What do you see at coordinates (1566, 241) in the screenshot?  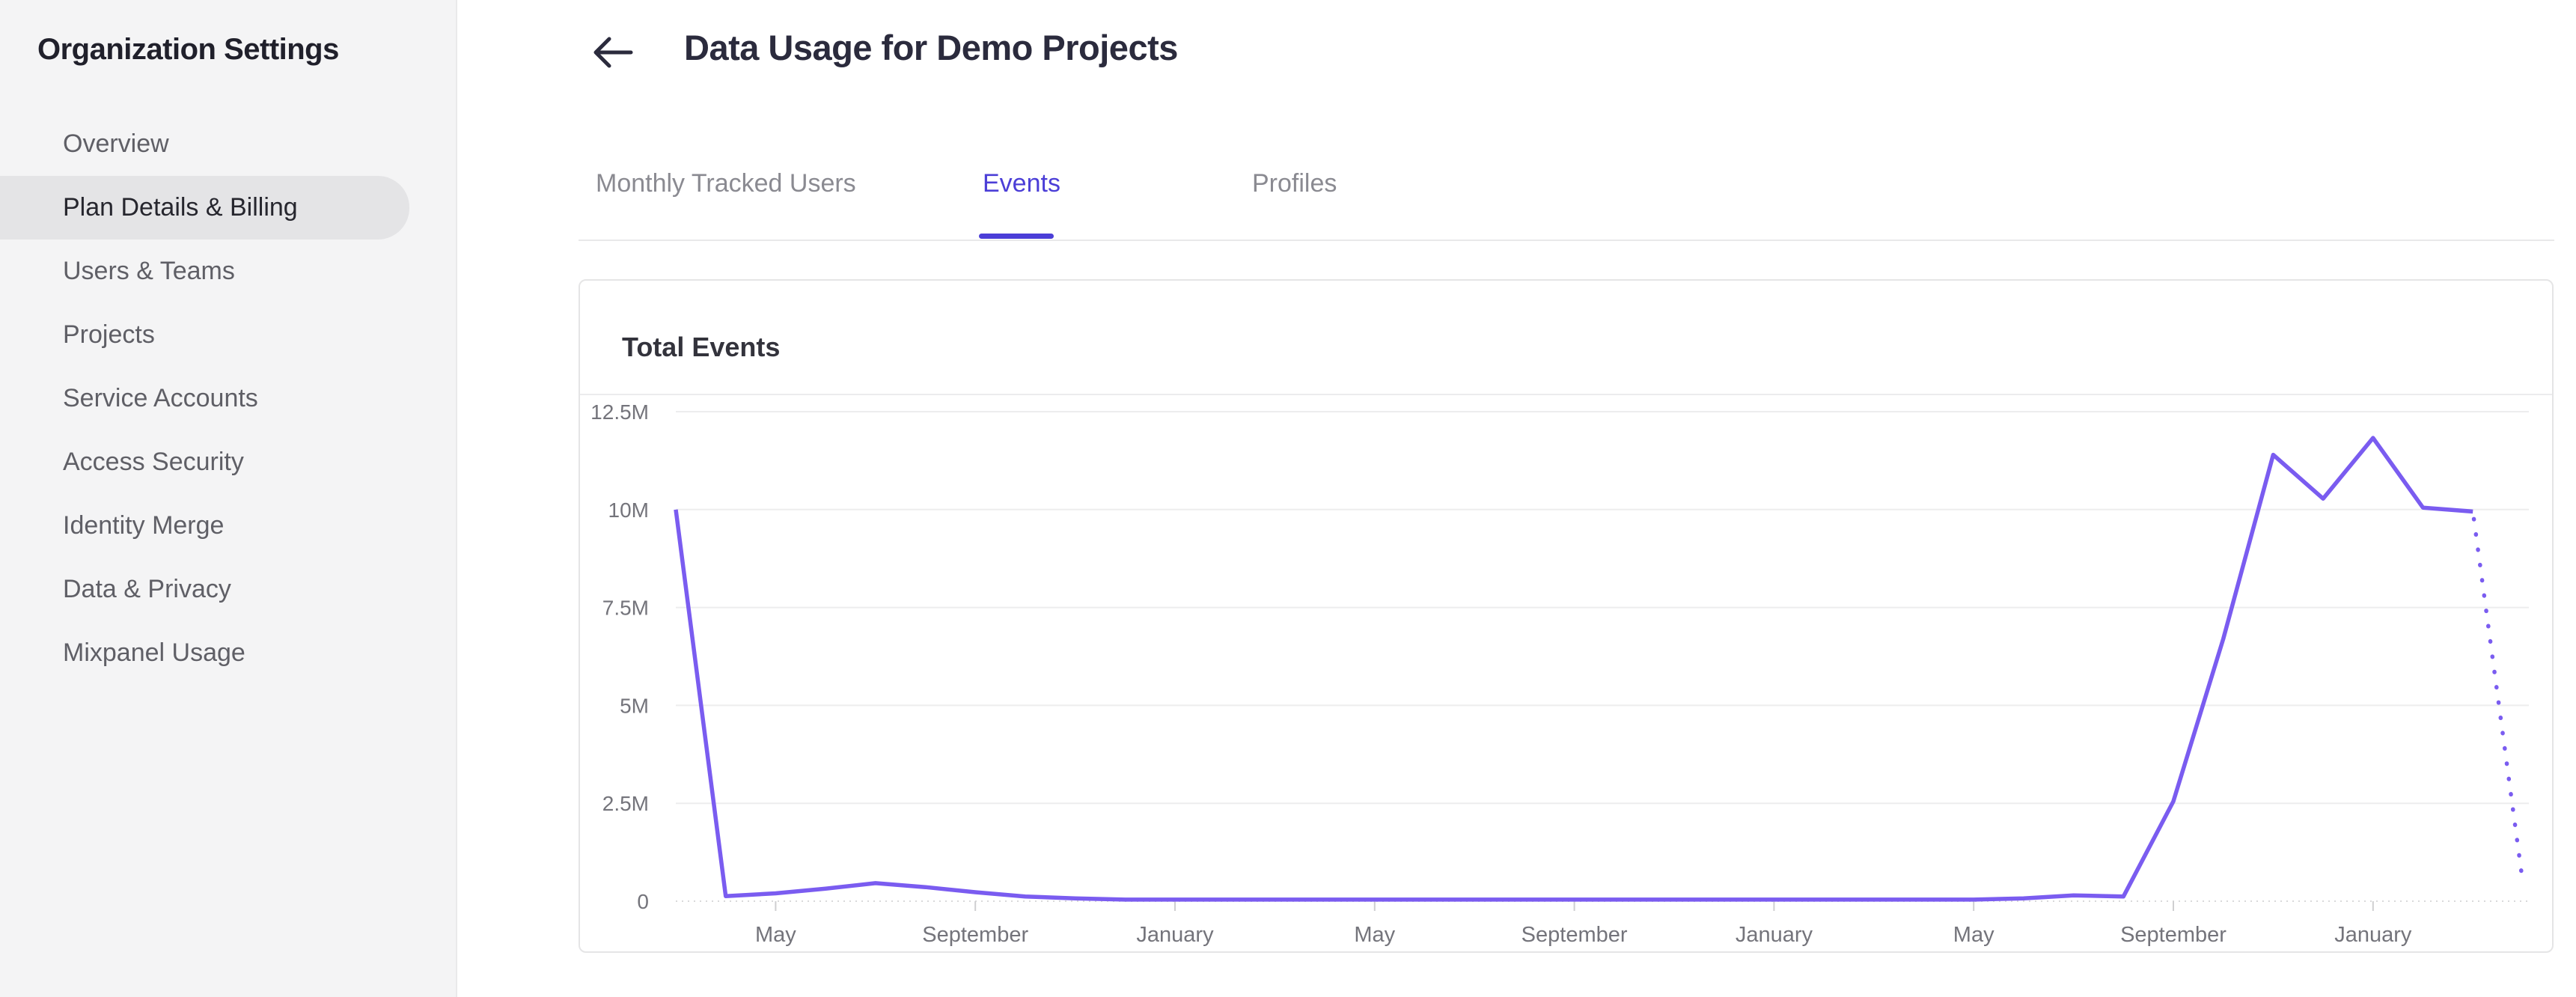 I see `tabs-divider` at bounding box center [1566, 241].